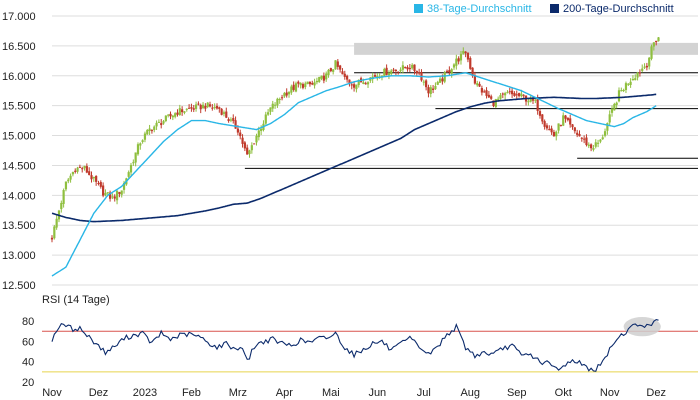  Describe the element at coordinates (563, 393) in the screenshot. I see `x-tick-label: Okt` at that location.